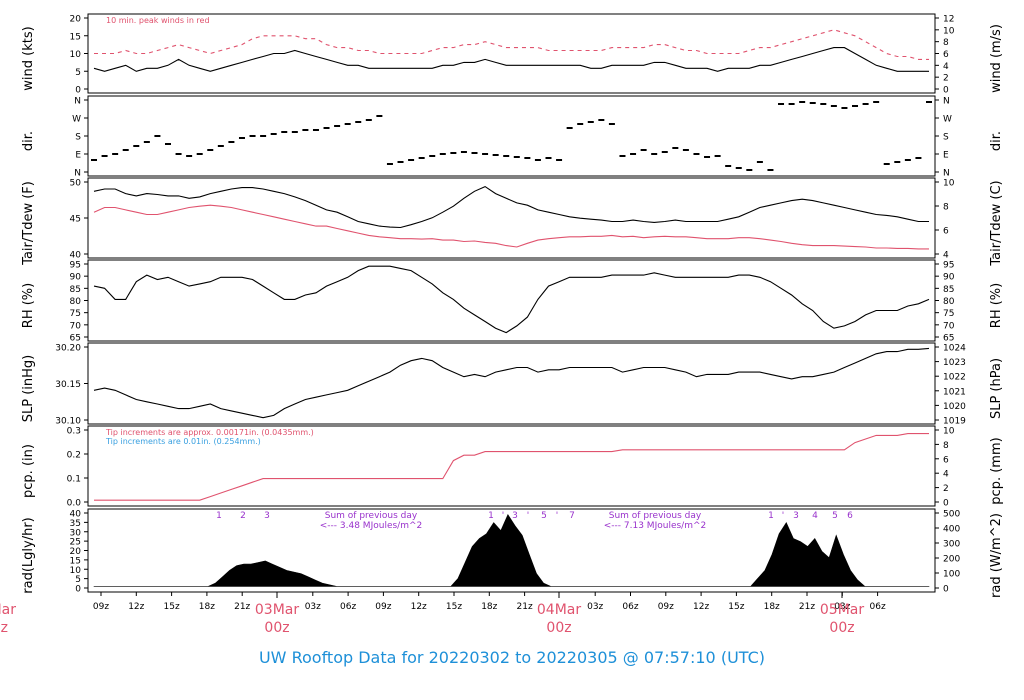  I want to click on partial-day-label-date: Mar, so click(8, 610).